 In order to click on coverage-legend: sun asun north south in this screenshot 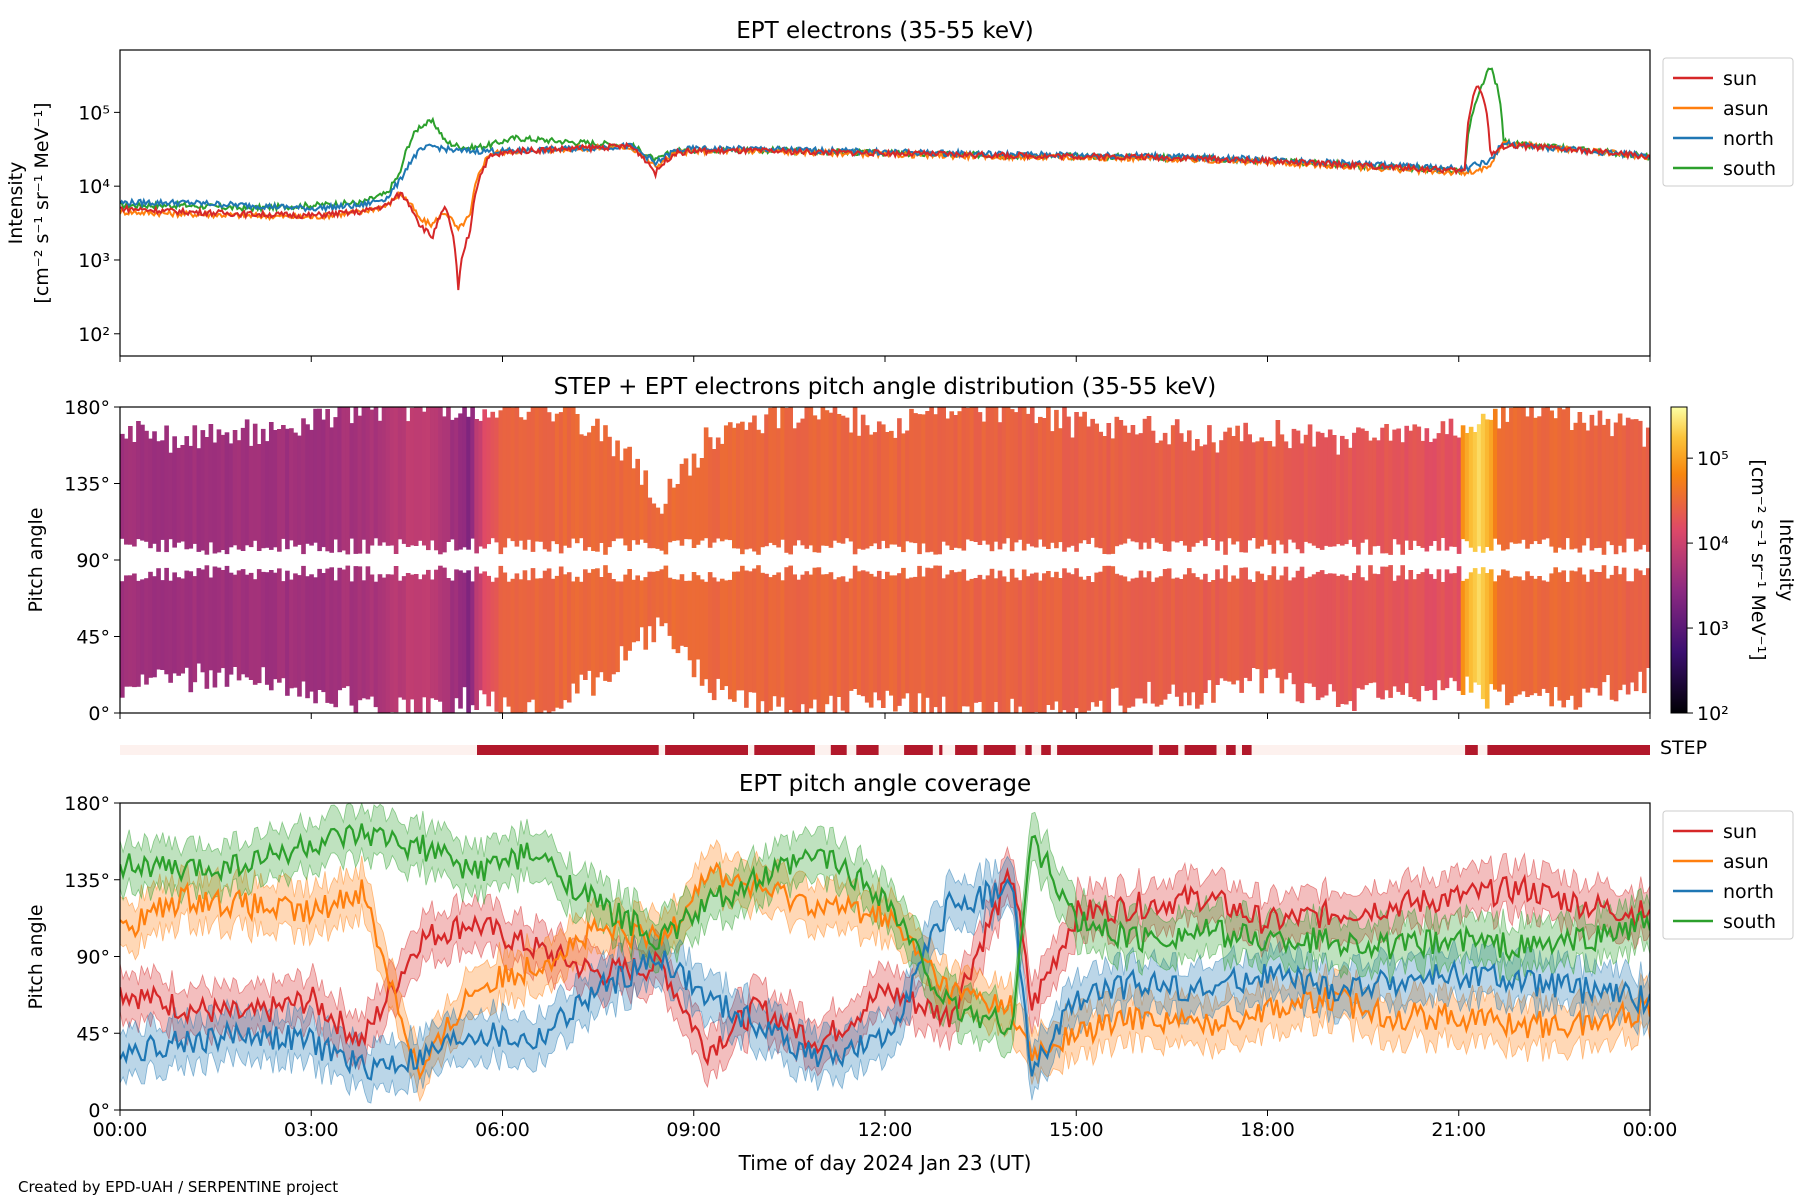, I will do `click(1728, 875)`.